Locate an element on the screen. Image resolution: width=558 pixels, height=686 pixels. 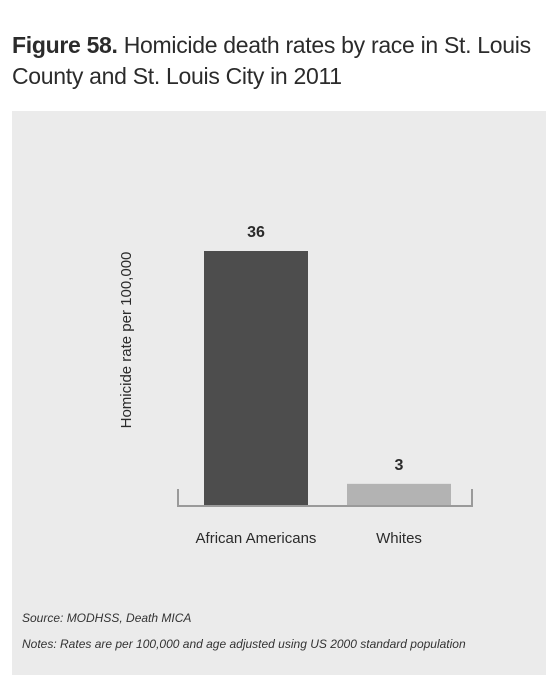
x-axis-line is located at coordinates (325, 498).